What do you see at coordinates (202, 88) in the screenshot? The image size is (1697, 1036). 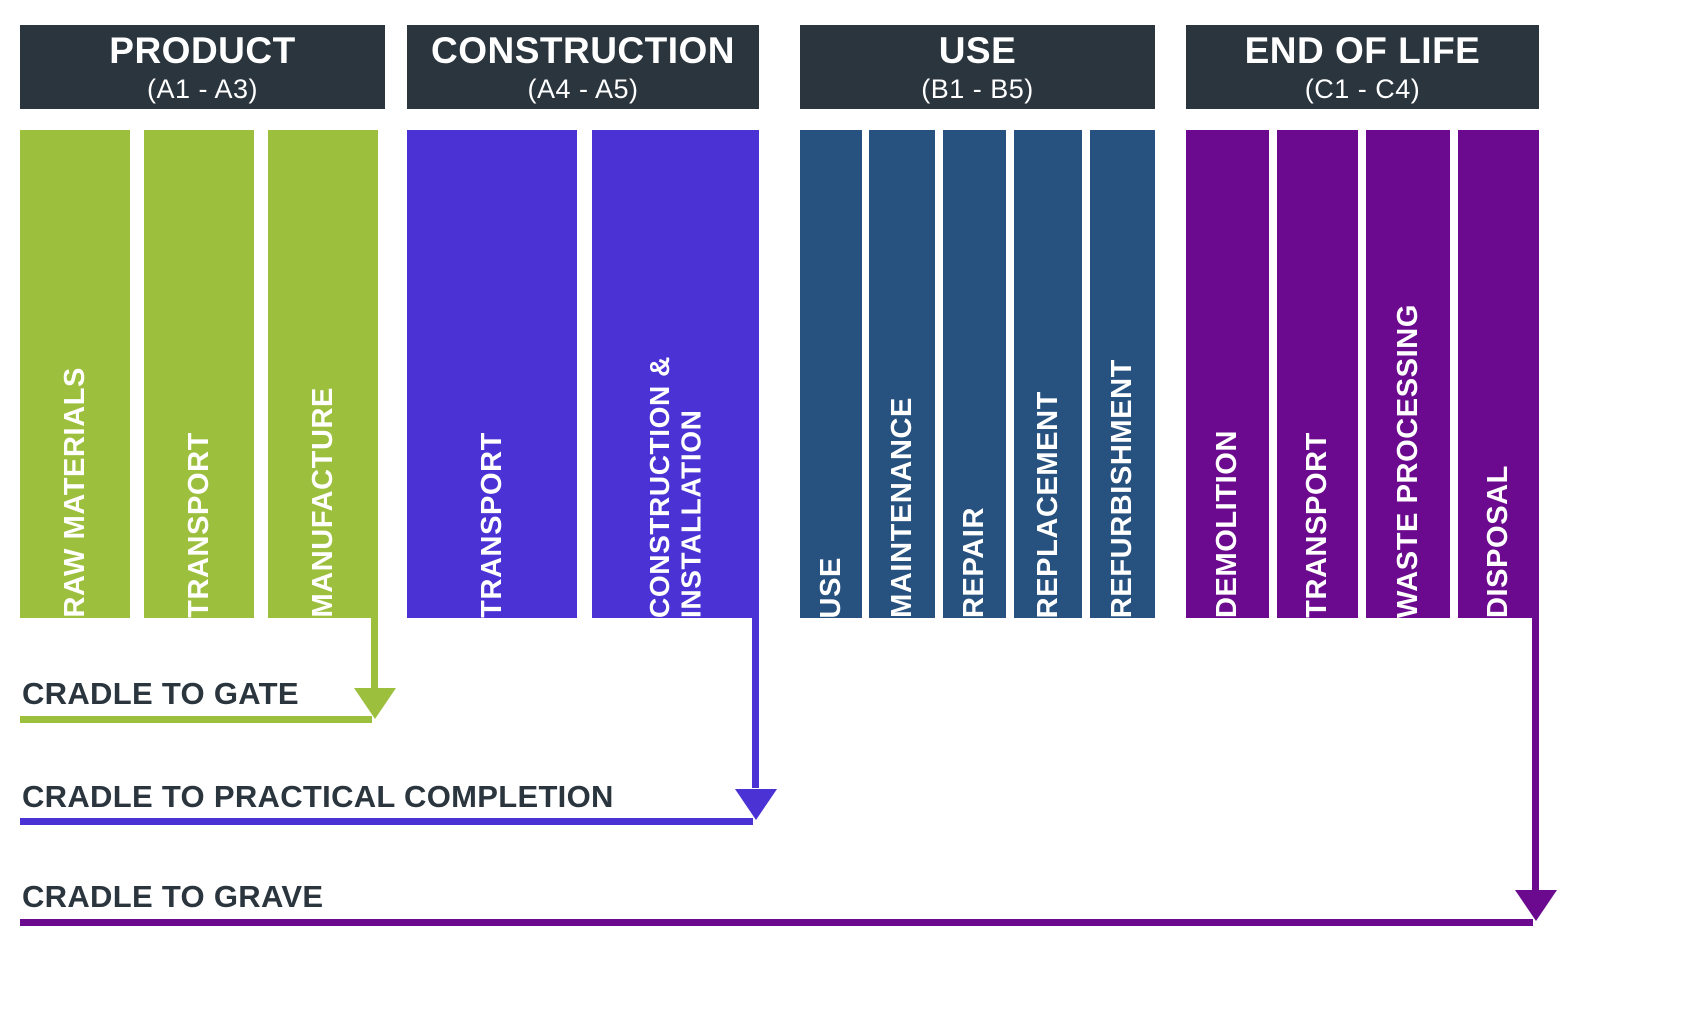 I see `phase-modules: (A1 - A3)` at bounding box center [202, 88].